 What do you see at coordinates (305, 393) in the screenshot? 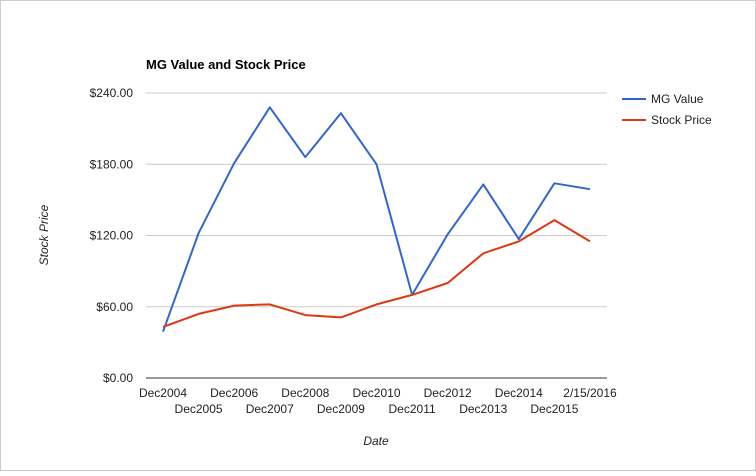
I see `x-tick-label: Dec2008` at bounding box center [305, 393].